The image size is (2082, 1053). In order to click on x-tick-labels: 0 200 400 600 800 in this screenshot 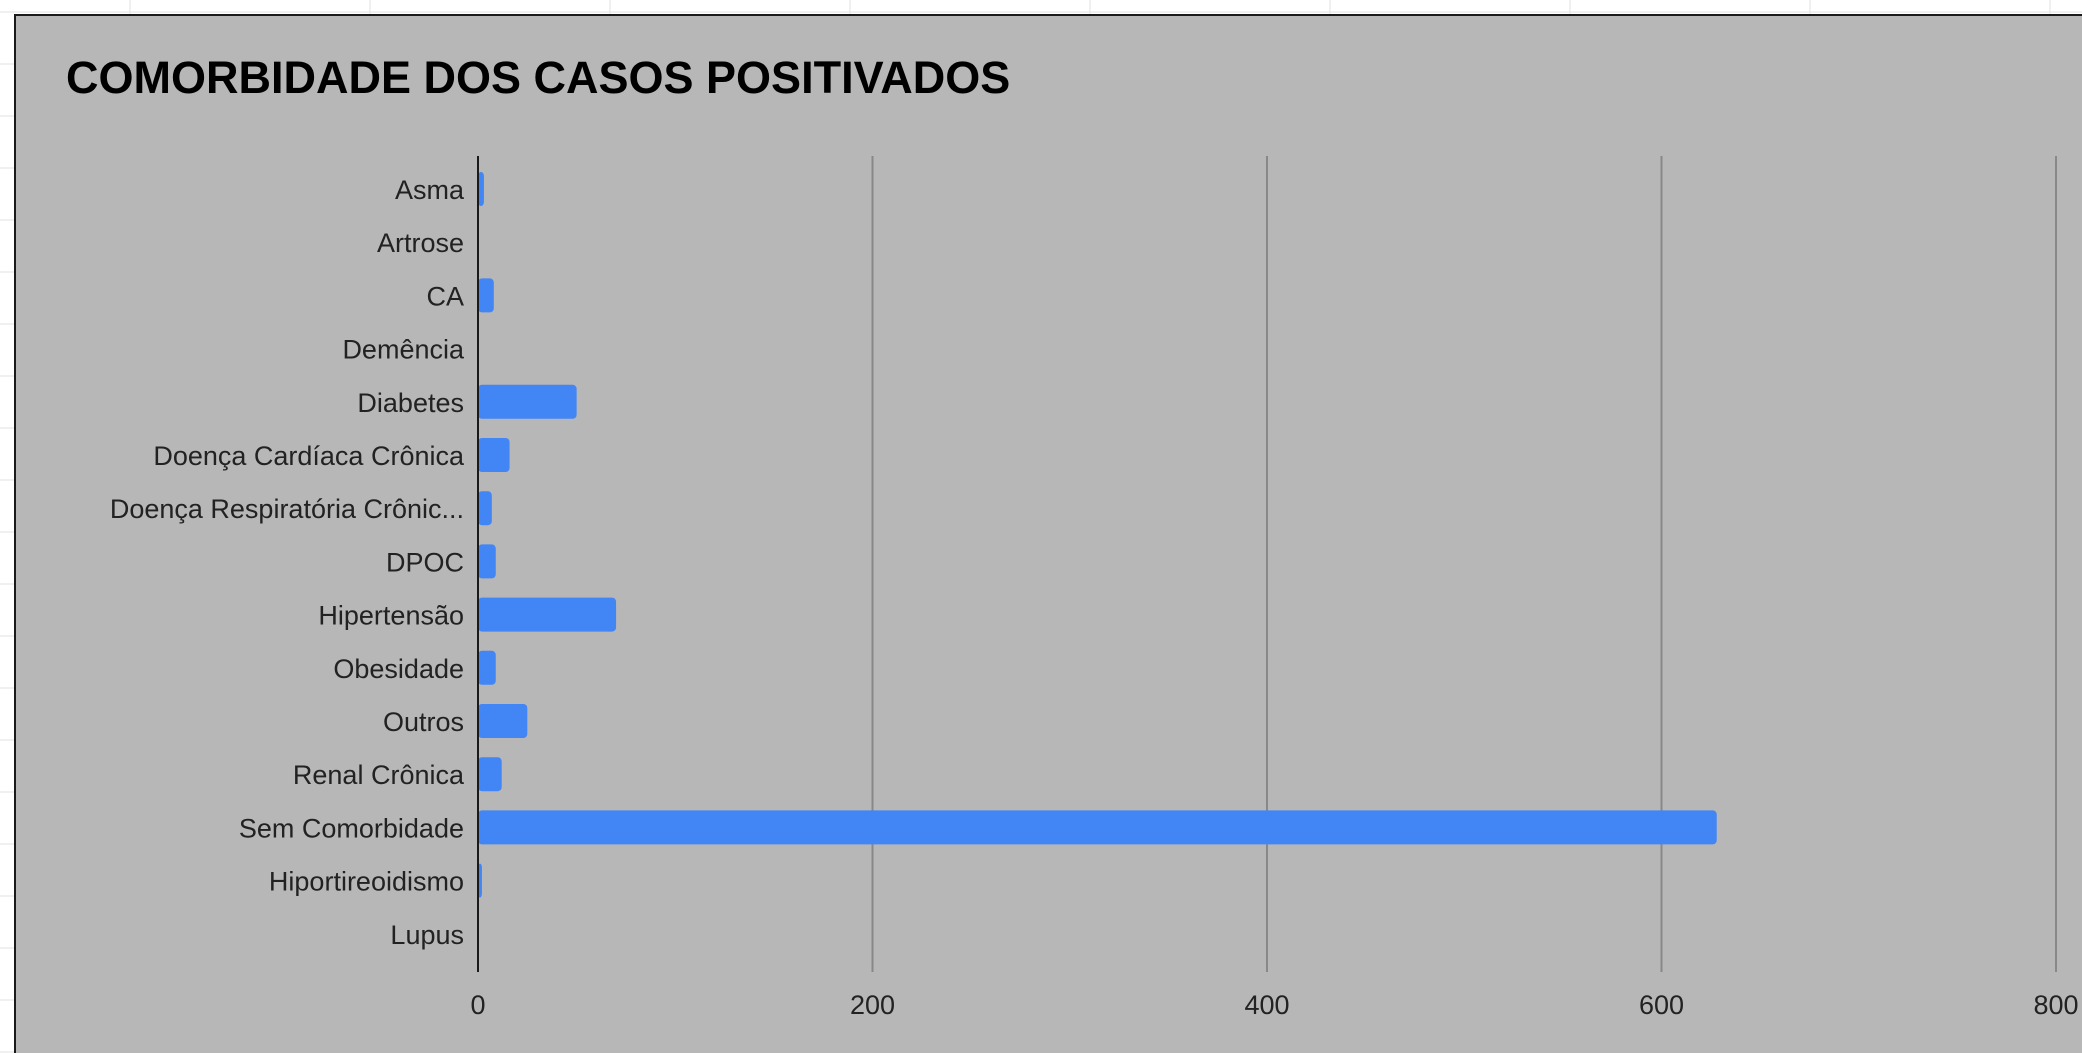, I will do `click(1274, 1005)`.